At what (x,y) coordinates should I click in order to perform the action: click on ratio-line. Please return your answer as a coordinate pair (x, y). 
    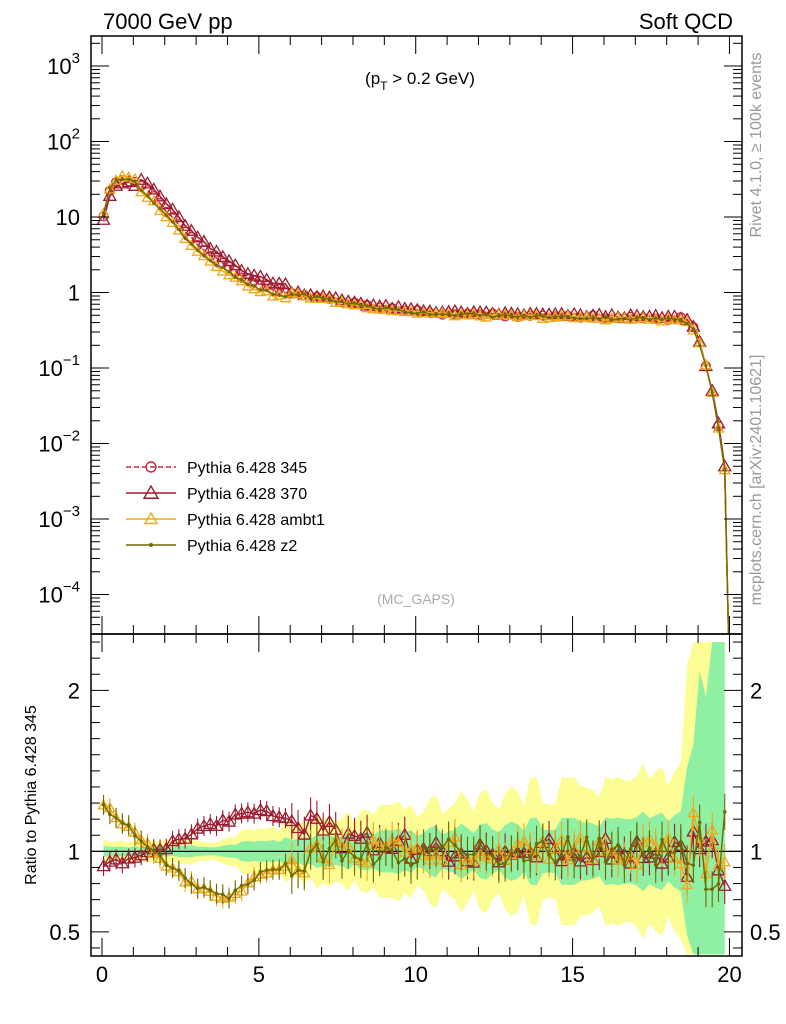
    Looking at the image, I should click on (414, 852).